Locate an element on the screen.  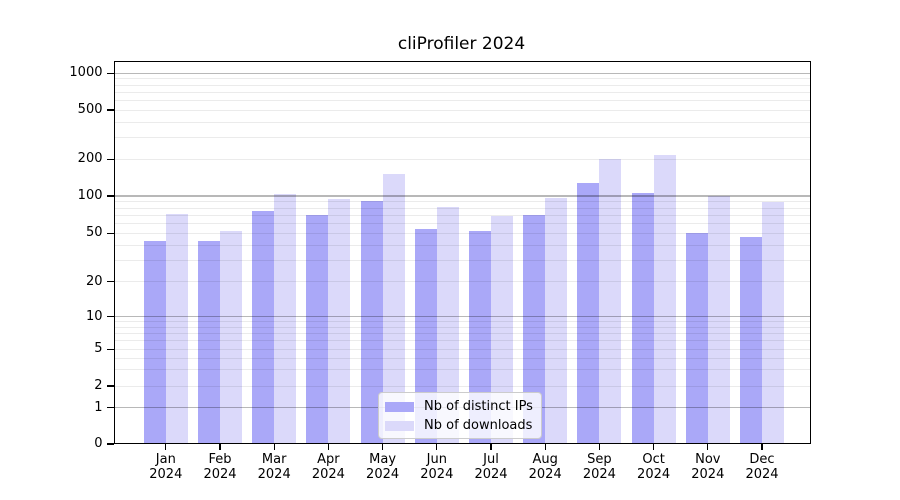
bar-distinct-ips-jul is located at coordinates (480, 337).